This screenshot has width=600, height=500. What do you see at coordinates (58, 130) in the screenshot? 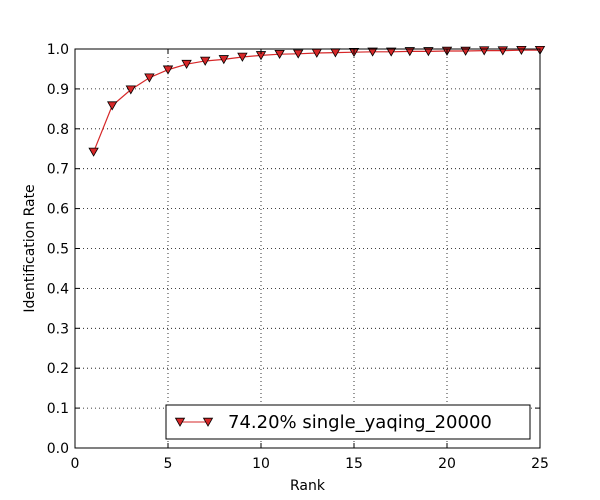
I see `y-tick-label: 0.8` at bounding box center [58, 130].